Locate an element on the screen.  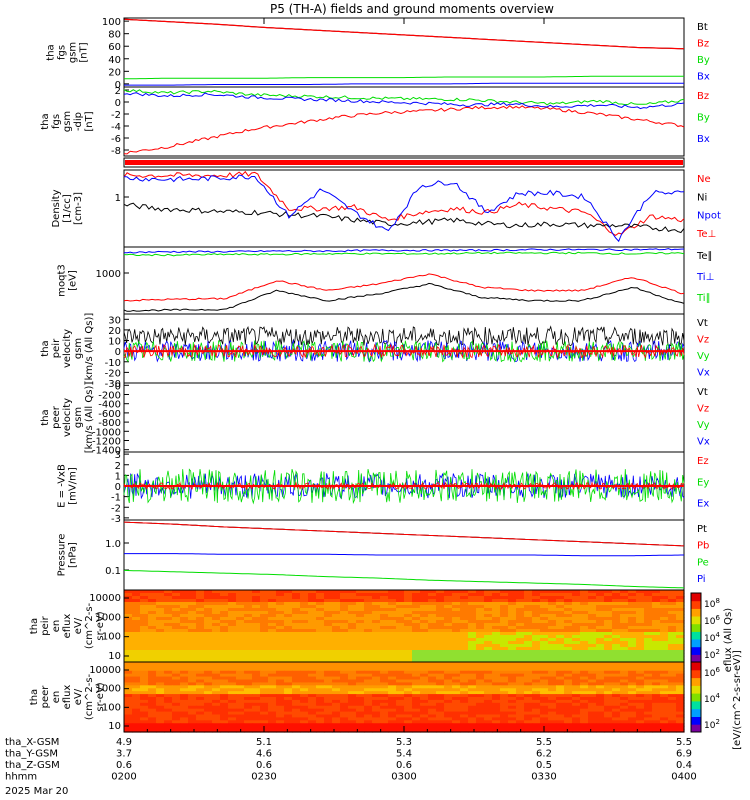
colorbar-swatch is located at coordinates (696, 635).